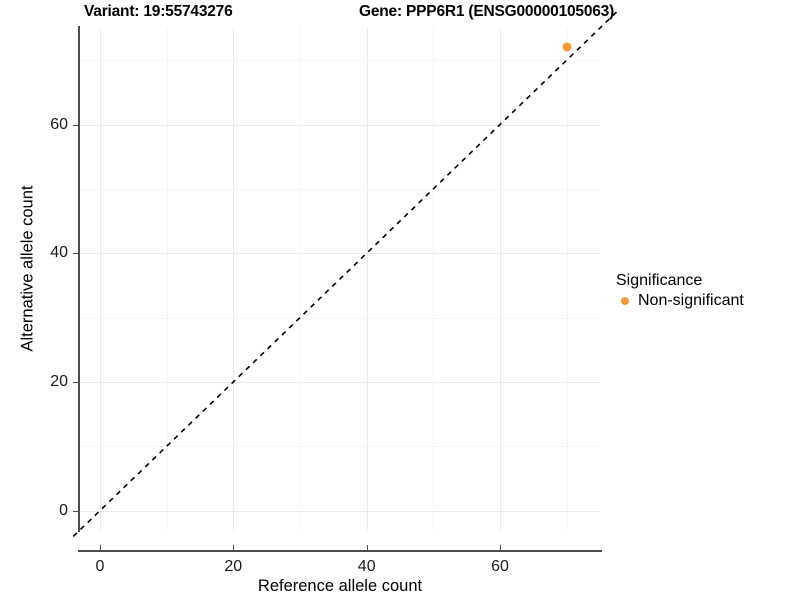 This screenshot has height=600, width=800. What do you see at coordinates (233, 566) in the screenshot?
I see `x-tick-label-20: 20` at bounding box center [233, 566].